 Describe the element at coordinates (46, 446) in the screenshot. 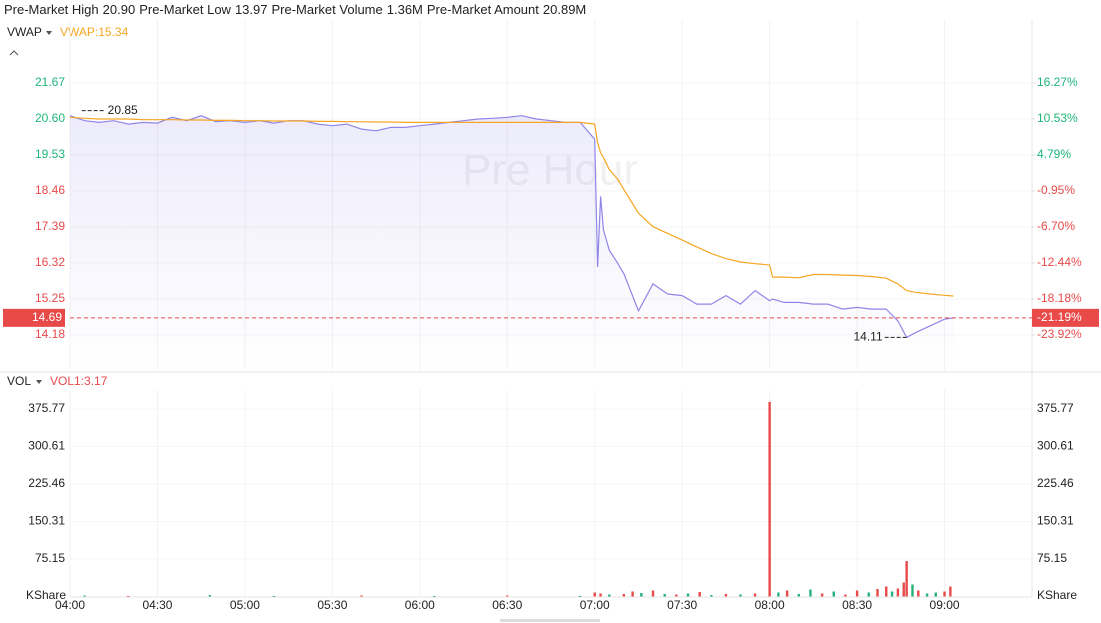

I see `y-tick-label: 300.61` at that location.